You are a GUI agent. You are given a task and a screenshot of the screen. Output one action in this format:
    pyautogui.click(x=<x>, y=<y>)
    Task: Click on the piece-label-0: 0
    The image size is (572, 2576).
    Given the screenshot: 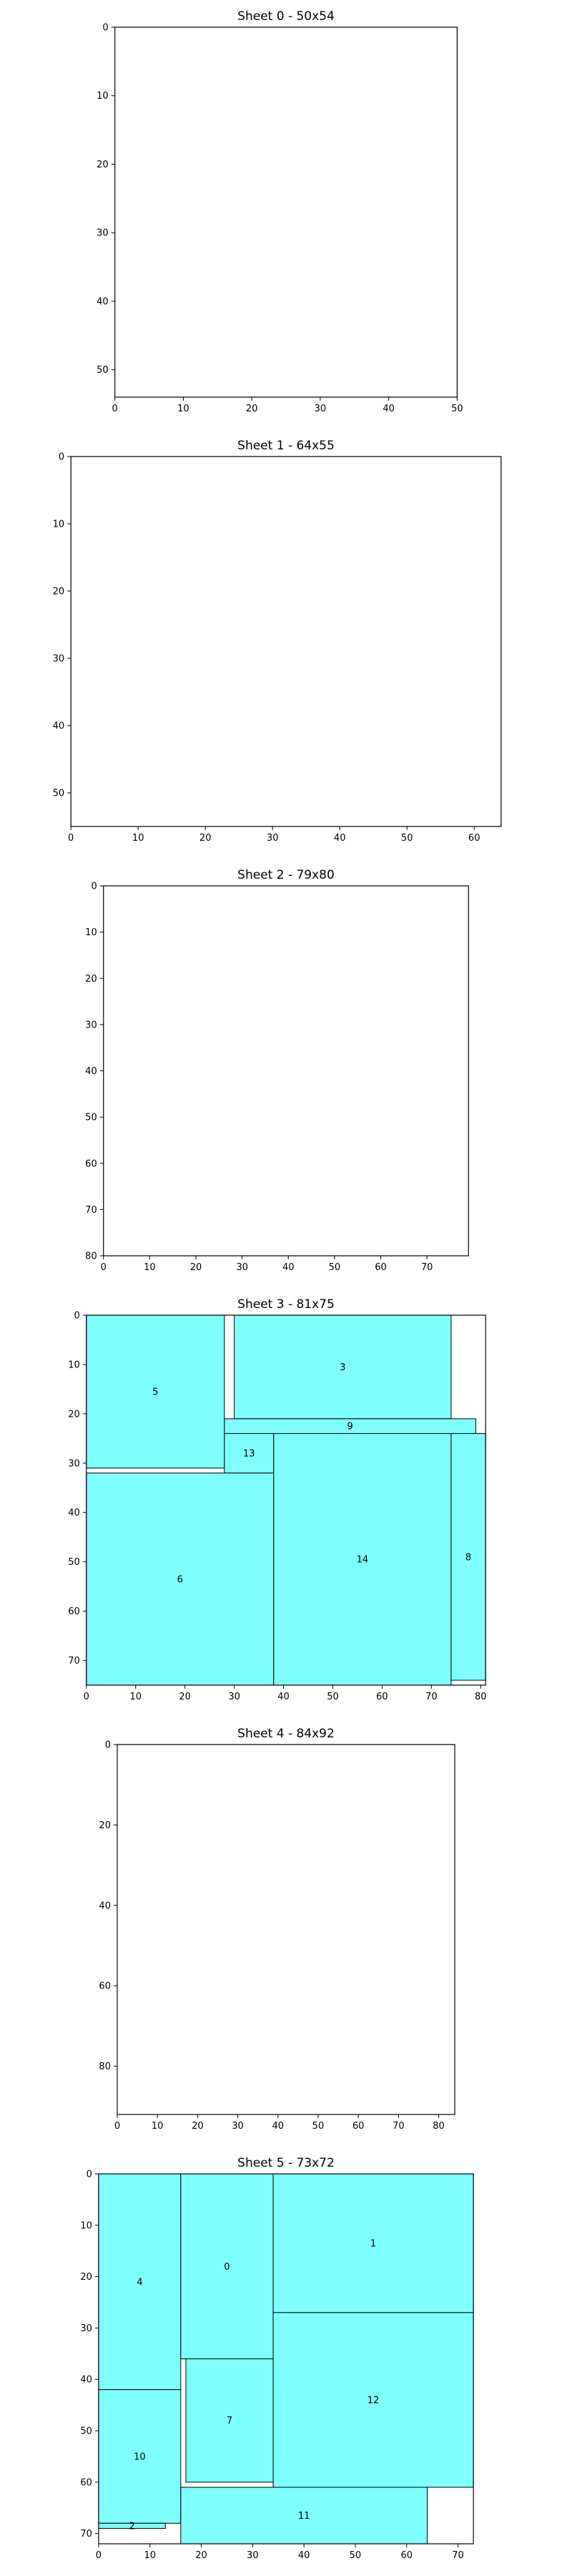 What is the action you would take?
    pyautogui.click(x=227, y=2267)
    